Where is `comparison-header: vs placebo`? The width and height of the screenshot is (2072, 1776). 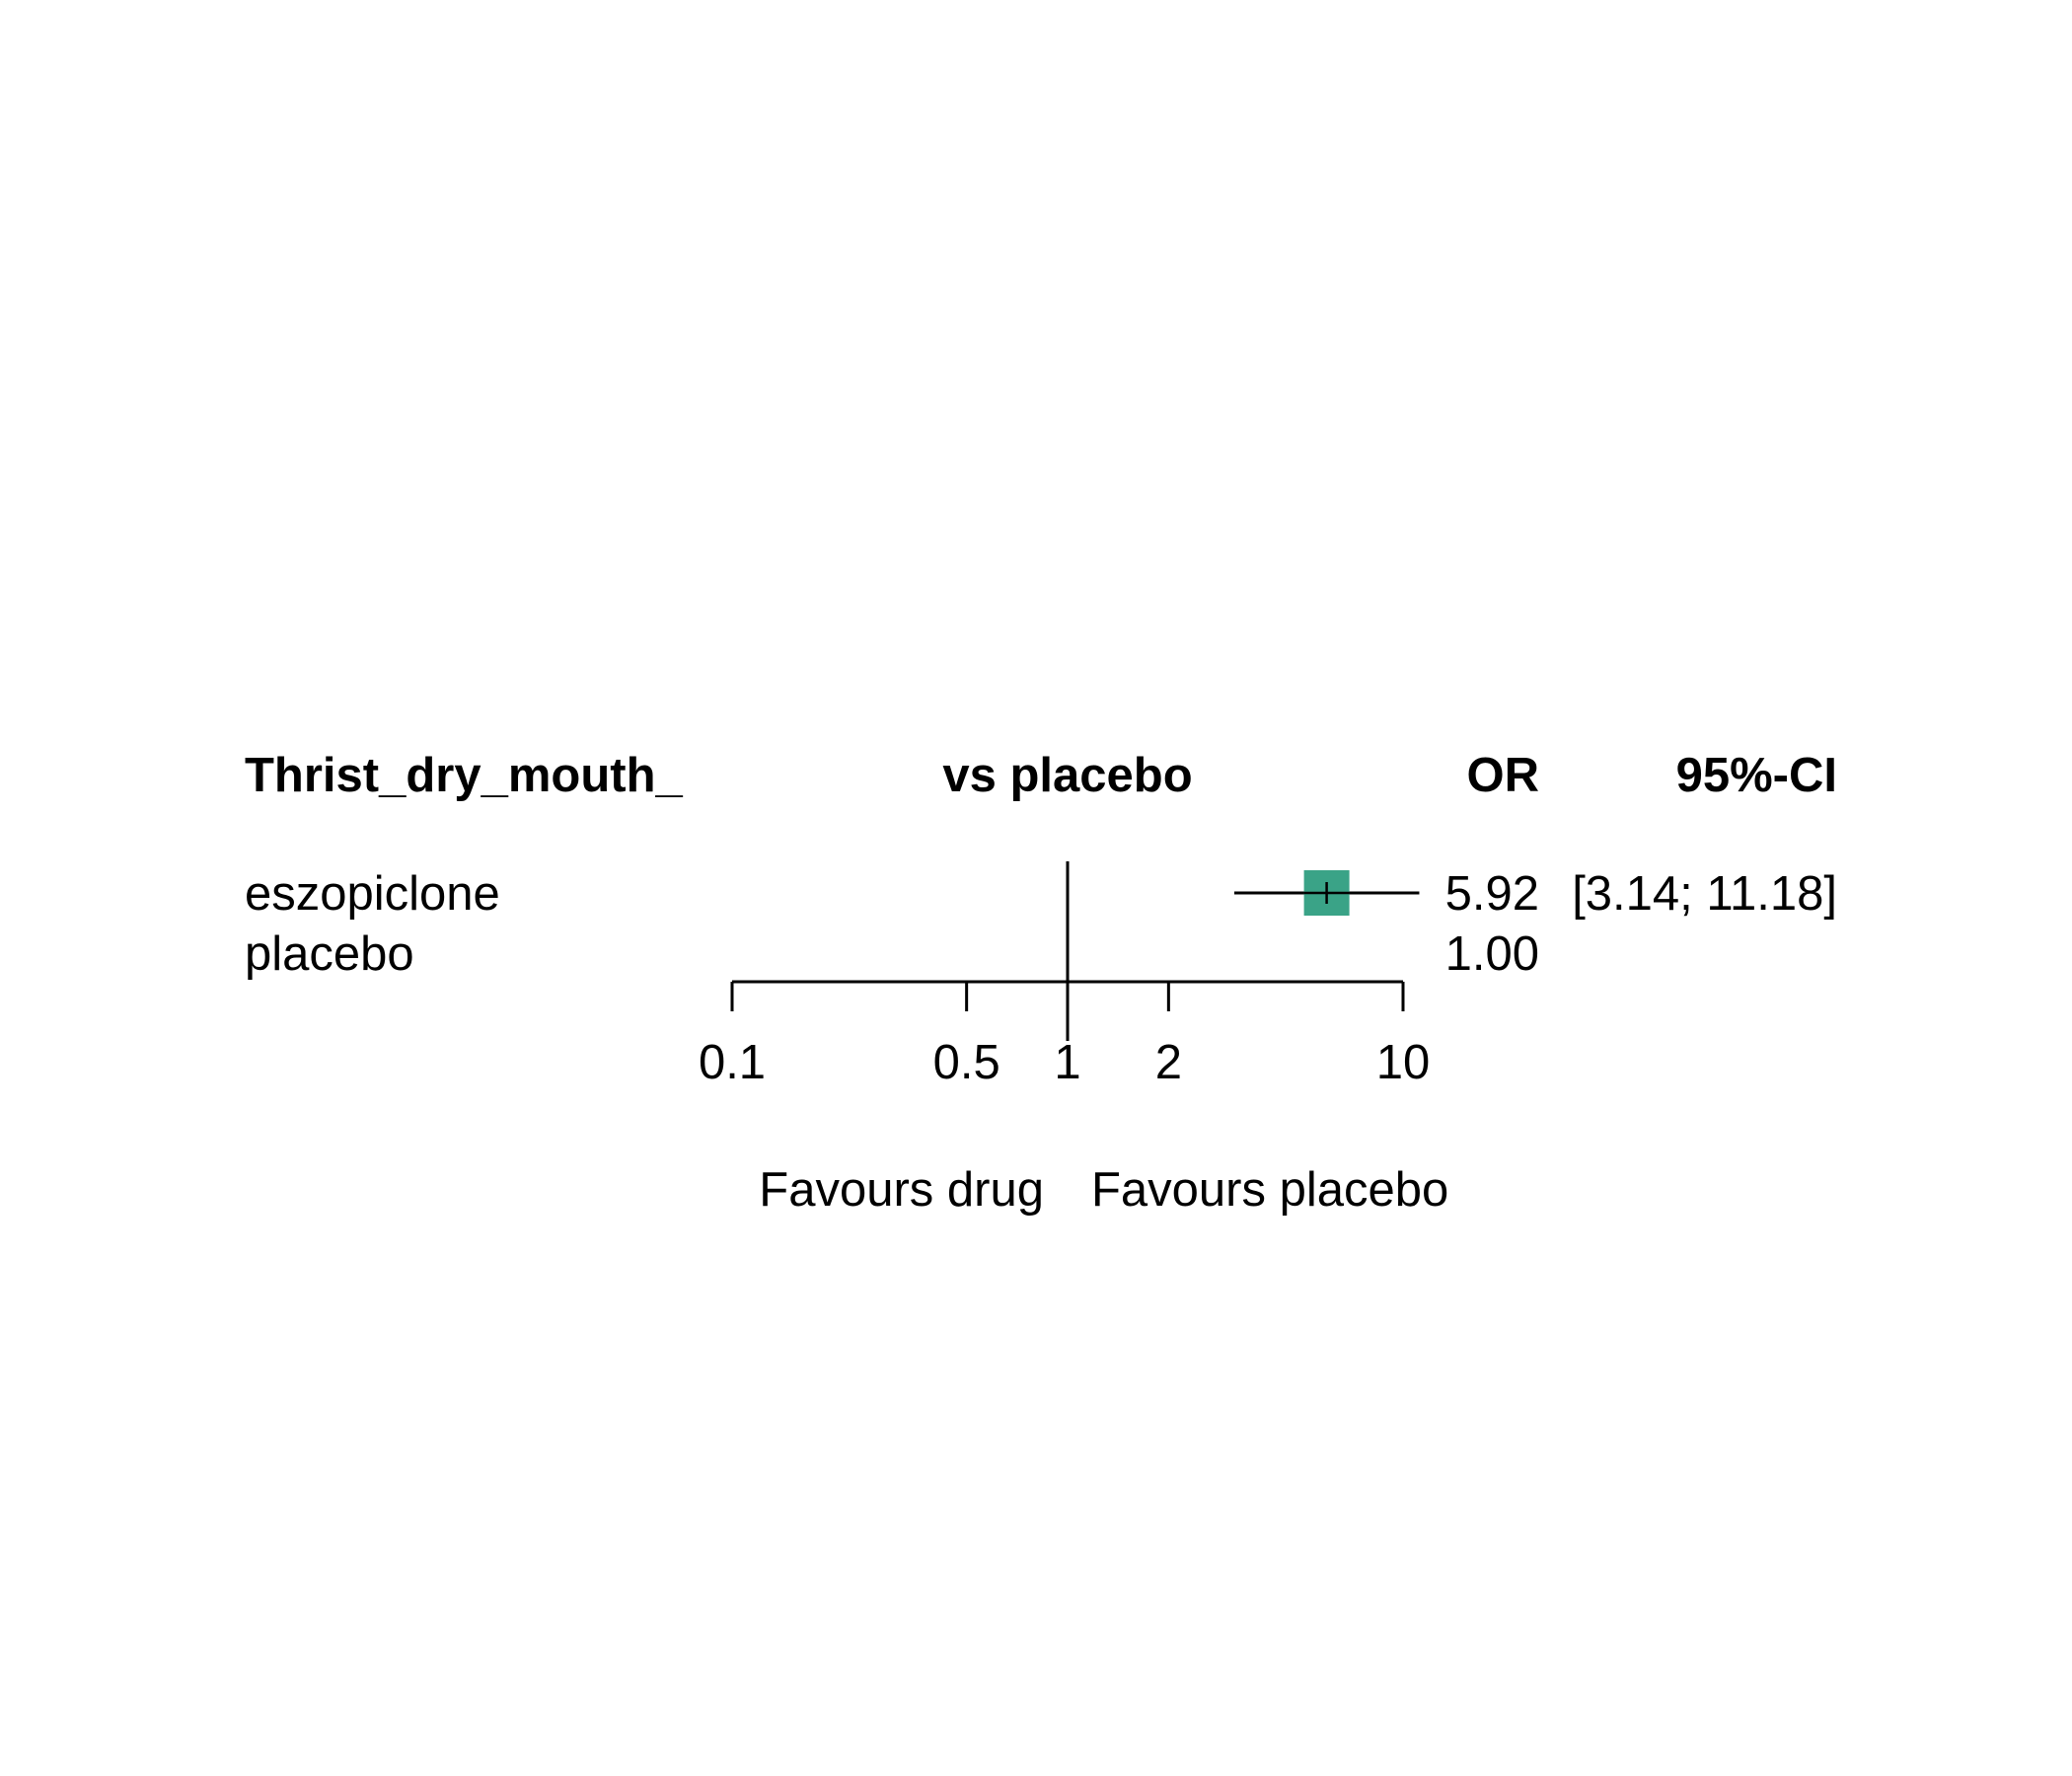 comparison-header: vs placebo is located at coordinates (1067, 776).